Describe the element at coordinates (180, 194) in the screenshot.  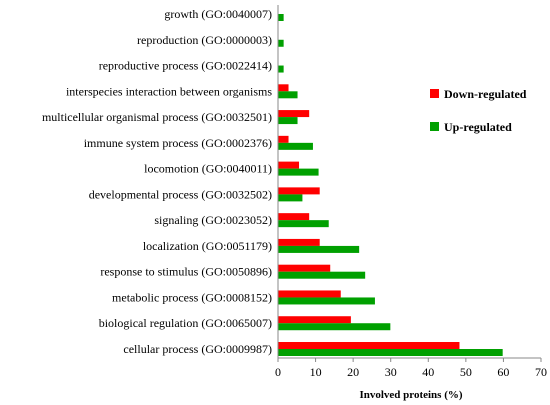
I see `category-label: developmental process (GO:0032502)` at that location.